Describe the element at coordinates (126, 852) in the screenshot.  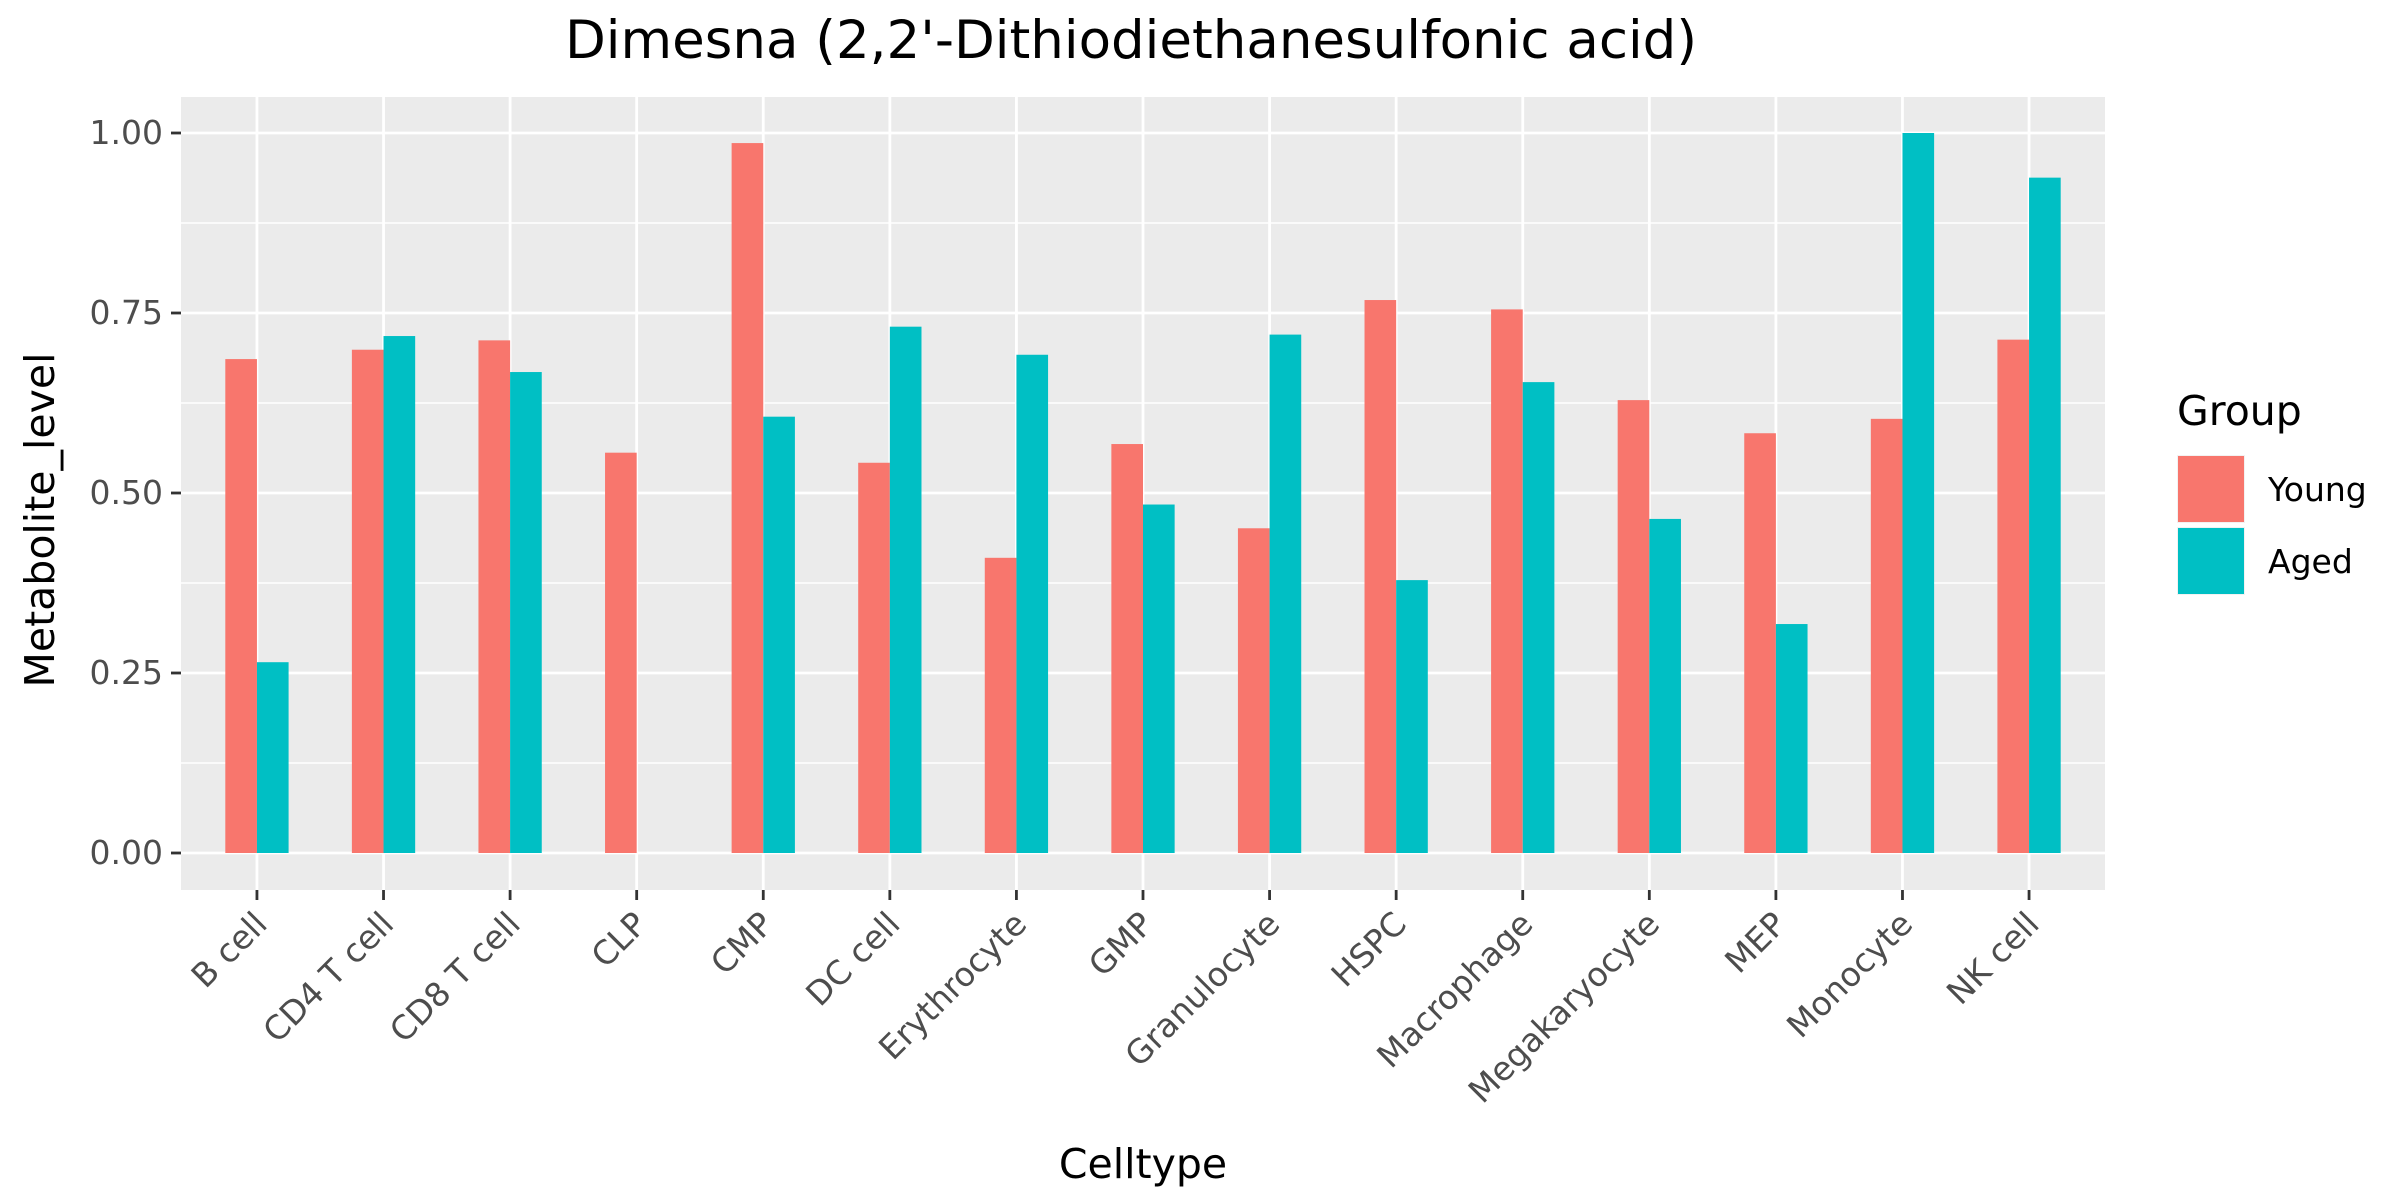
I see `y-tick-label: 0.00` at that location.